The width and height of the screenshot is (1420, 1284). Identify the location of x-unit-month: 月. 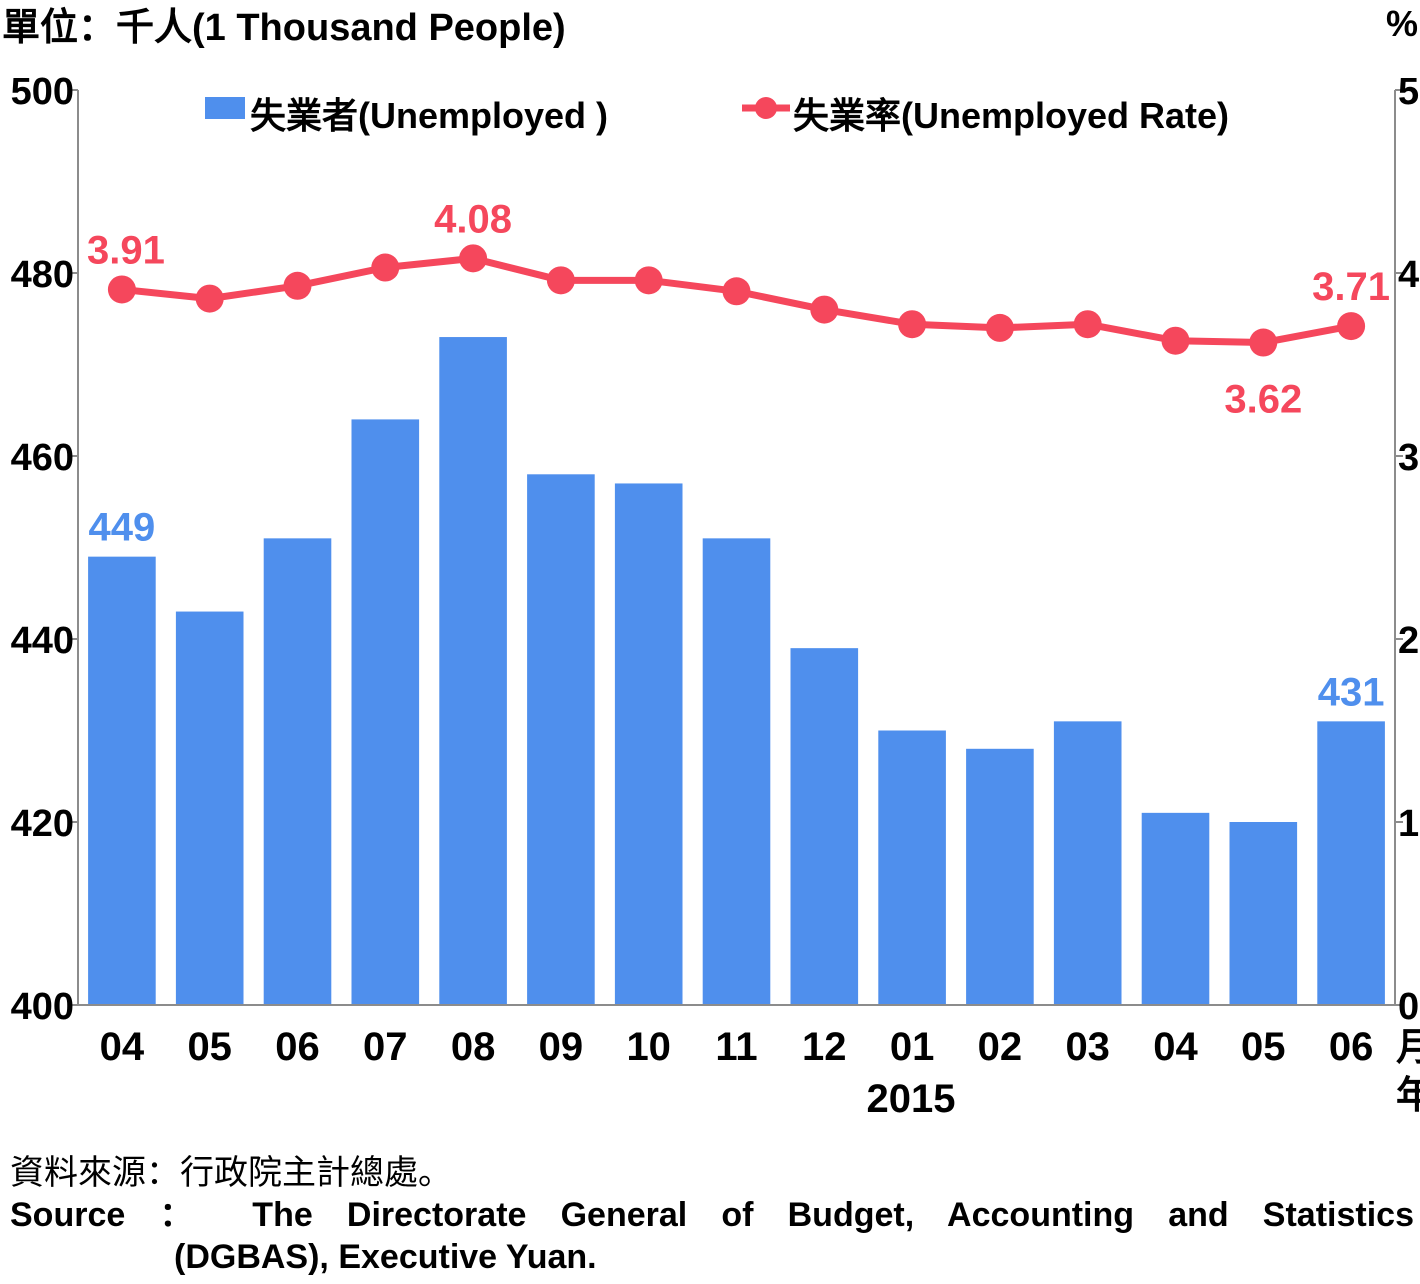
(1408, 1048).